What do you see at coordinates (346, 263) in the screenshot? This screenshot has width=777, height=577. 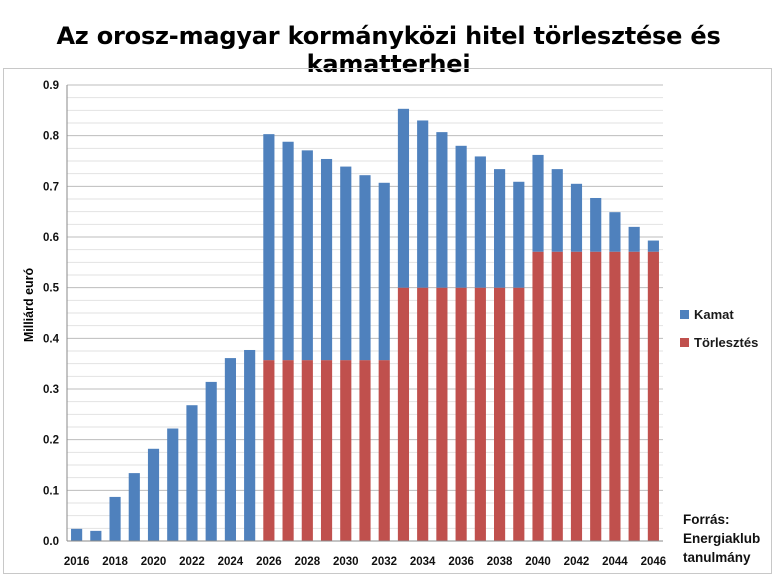 I see `bar-kamat-2030` at bounding box center [346, 263].